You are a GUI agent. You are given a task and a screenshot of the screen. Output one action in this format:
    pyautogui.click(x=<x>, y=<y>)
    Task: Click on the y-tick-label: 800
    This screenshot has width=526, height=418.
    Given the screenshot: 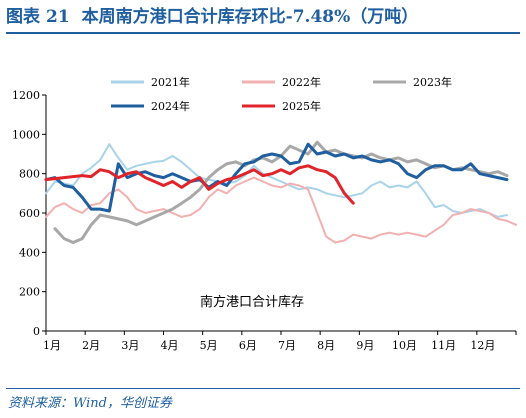 What is the action you would take?
    pyautogui.click(x=29, y=174)
    